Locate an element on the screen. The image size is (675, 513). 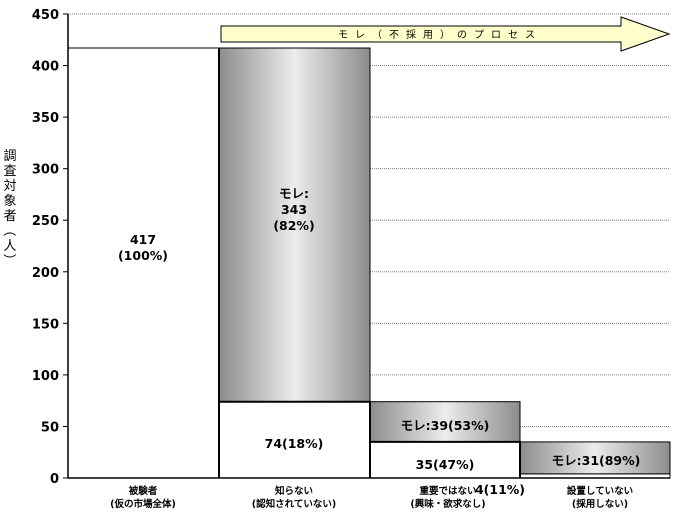
process-arrow-label: モレ（不採用）のプロセス is located at coordinates (440, 34).